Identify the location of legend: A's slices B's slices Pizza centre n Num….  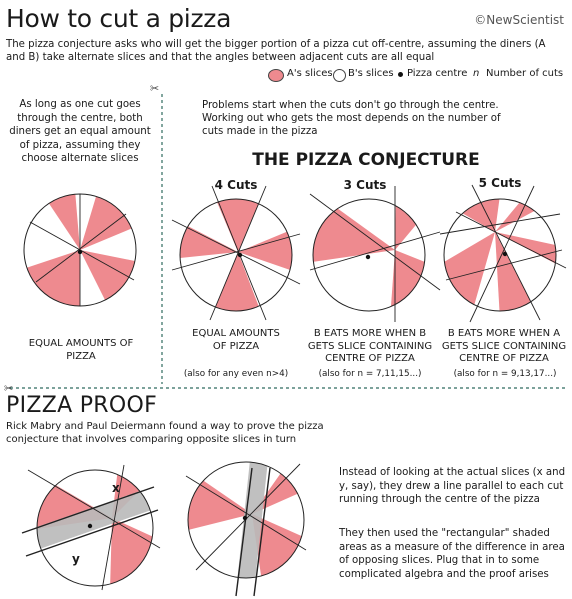
(286, 74).